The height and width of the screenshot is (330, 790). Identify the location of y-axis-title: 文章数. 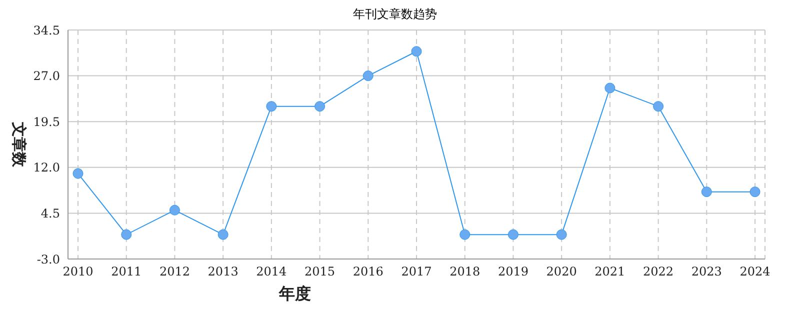
(19, 144).